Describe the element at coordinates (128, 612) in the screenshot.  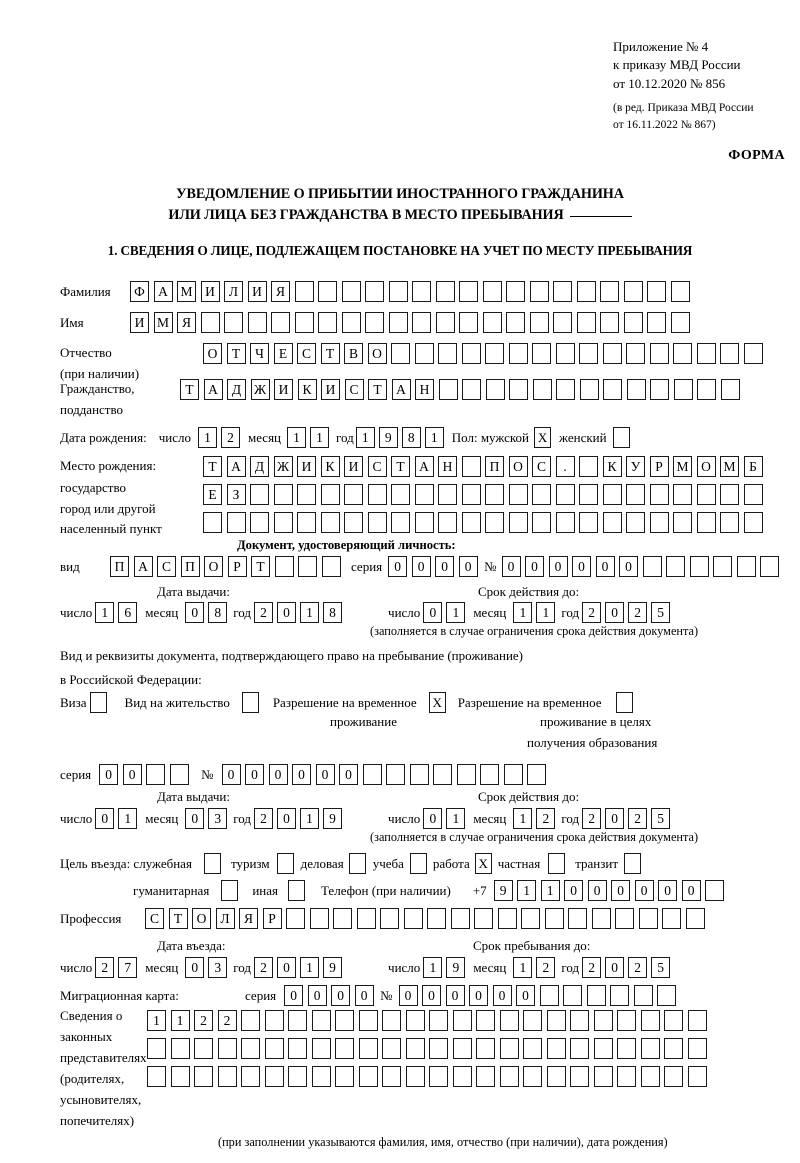
I see `char-cell: 6` at that location.